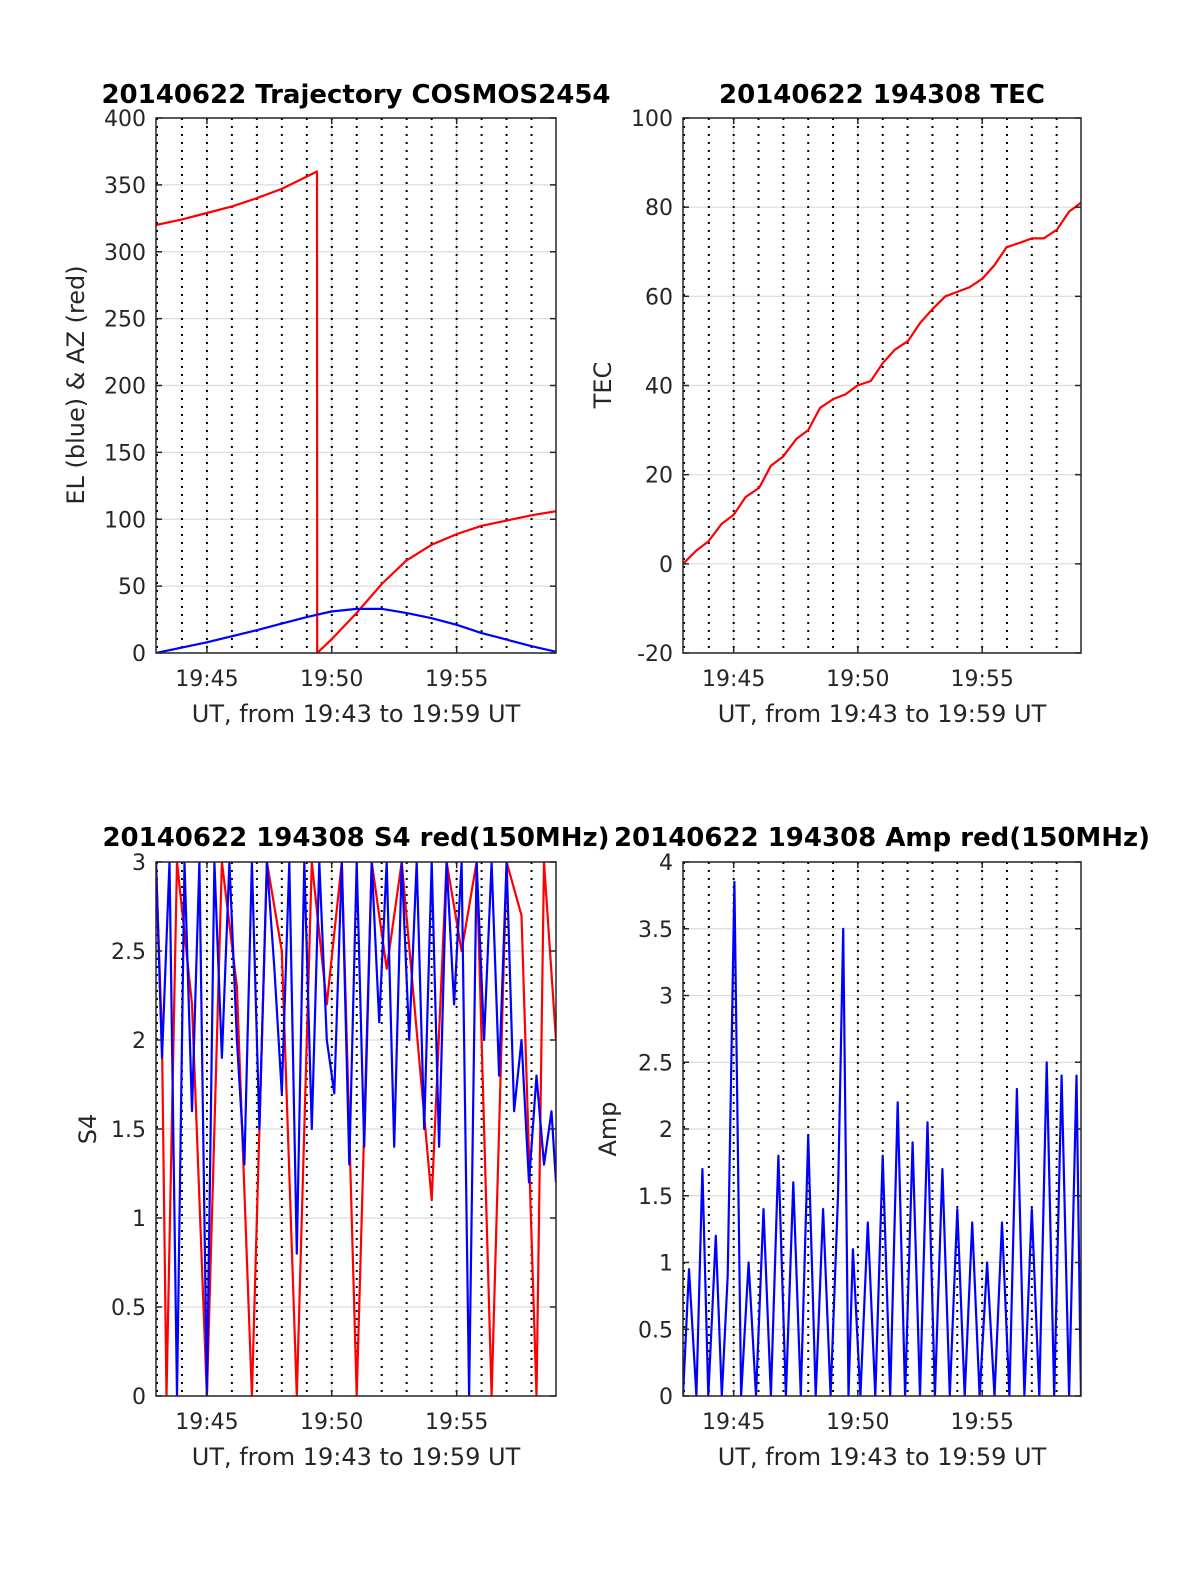 Image resolution: width=1200 pixels, height=1575 pixels. What do you see at coordinates (132, 587) in the screenshot?
I see `y-tick-label: 50` at bounding box center [132, 587].